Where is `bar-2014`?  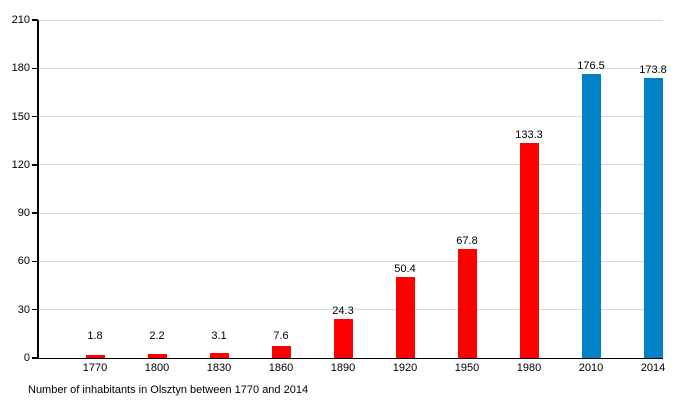 bar-2014 is located at coordinates (653, 218).